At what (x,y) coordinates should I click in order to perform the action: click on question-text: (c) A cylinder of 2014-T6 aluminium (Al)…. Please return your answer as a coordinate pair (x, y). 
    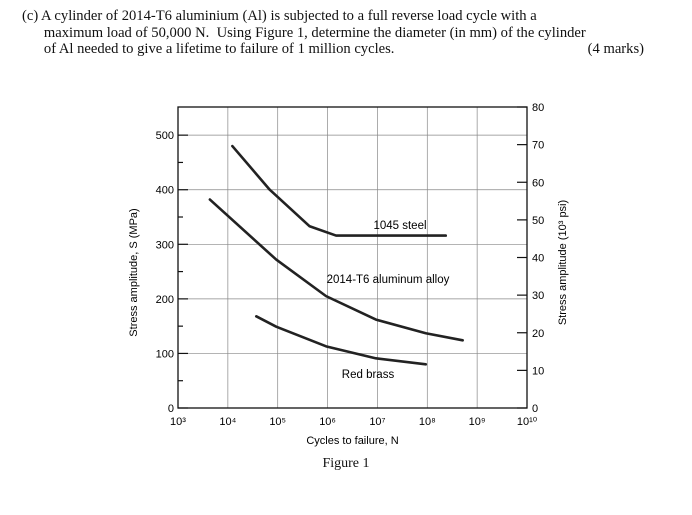
    Looking at the image, I should click on (333, 33).